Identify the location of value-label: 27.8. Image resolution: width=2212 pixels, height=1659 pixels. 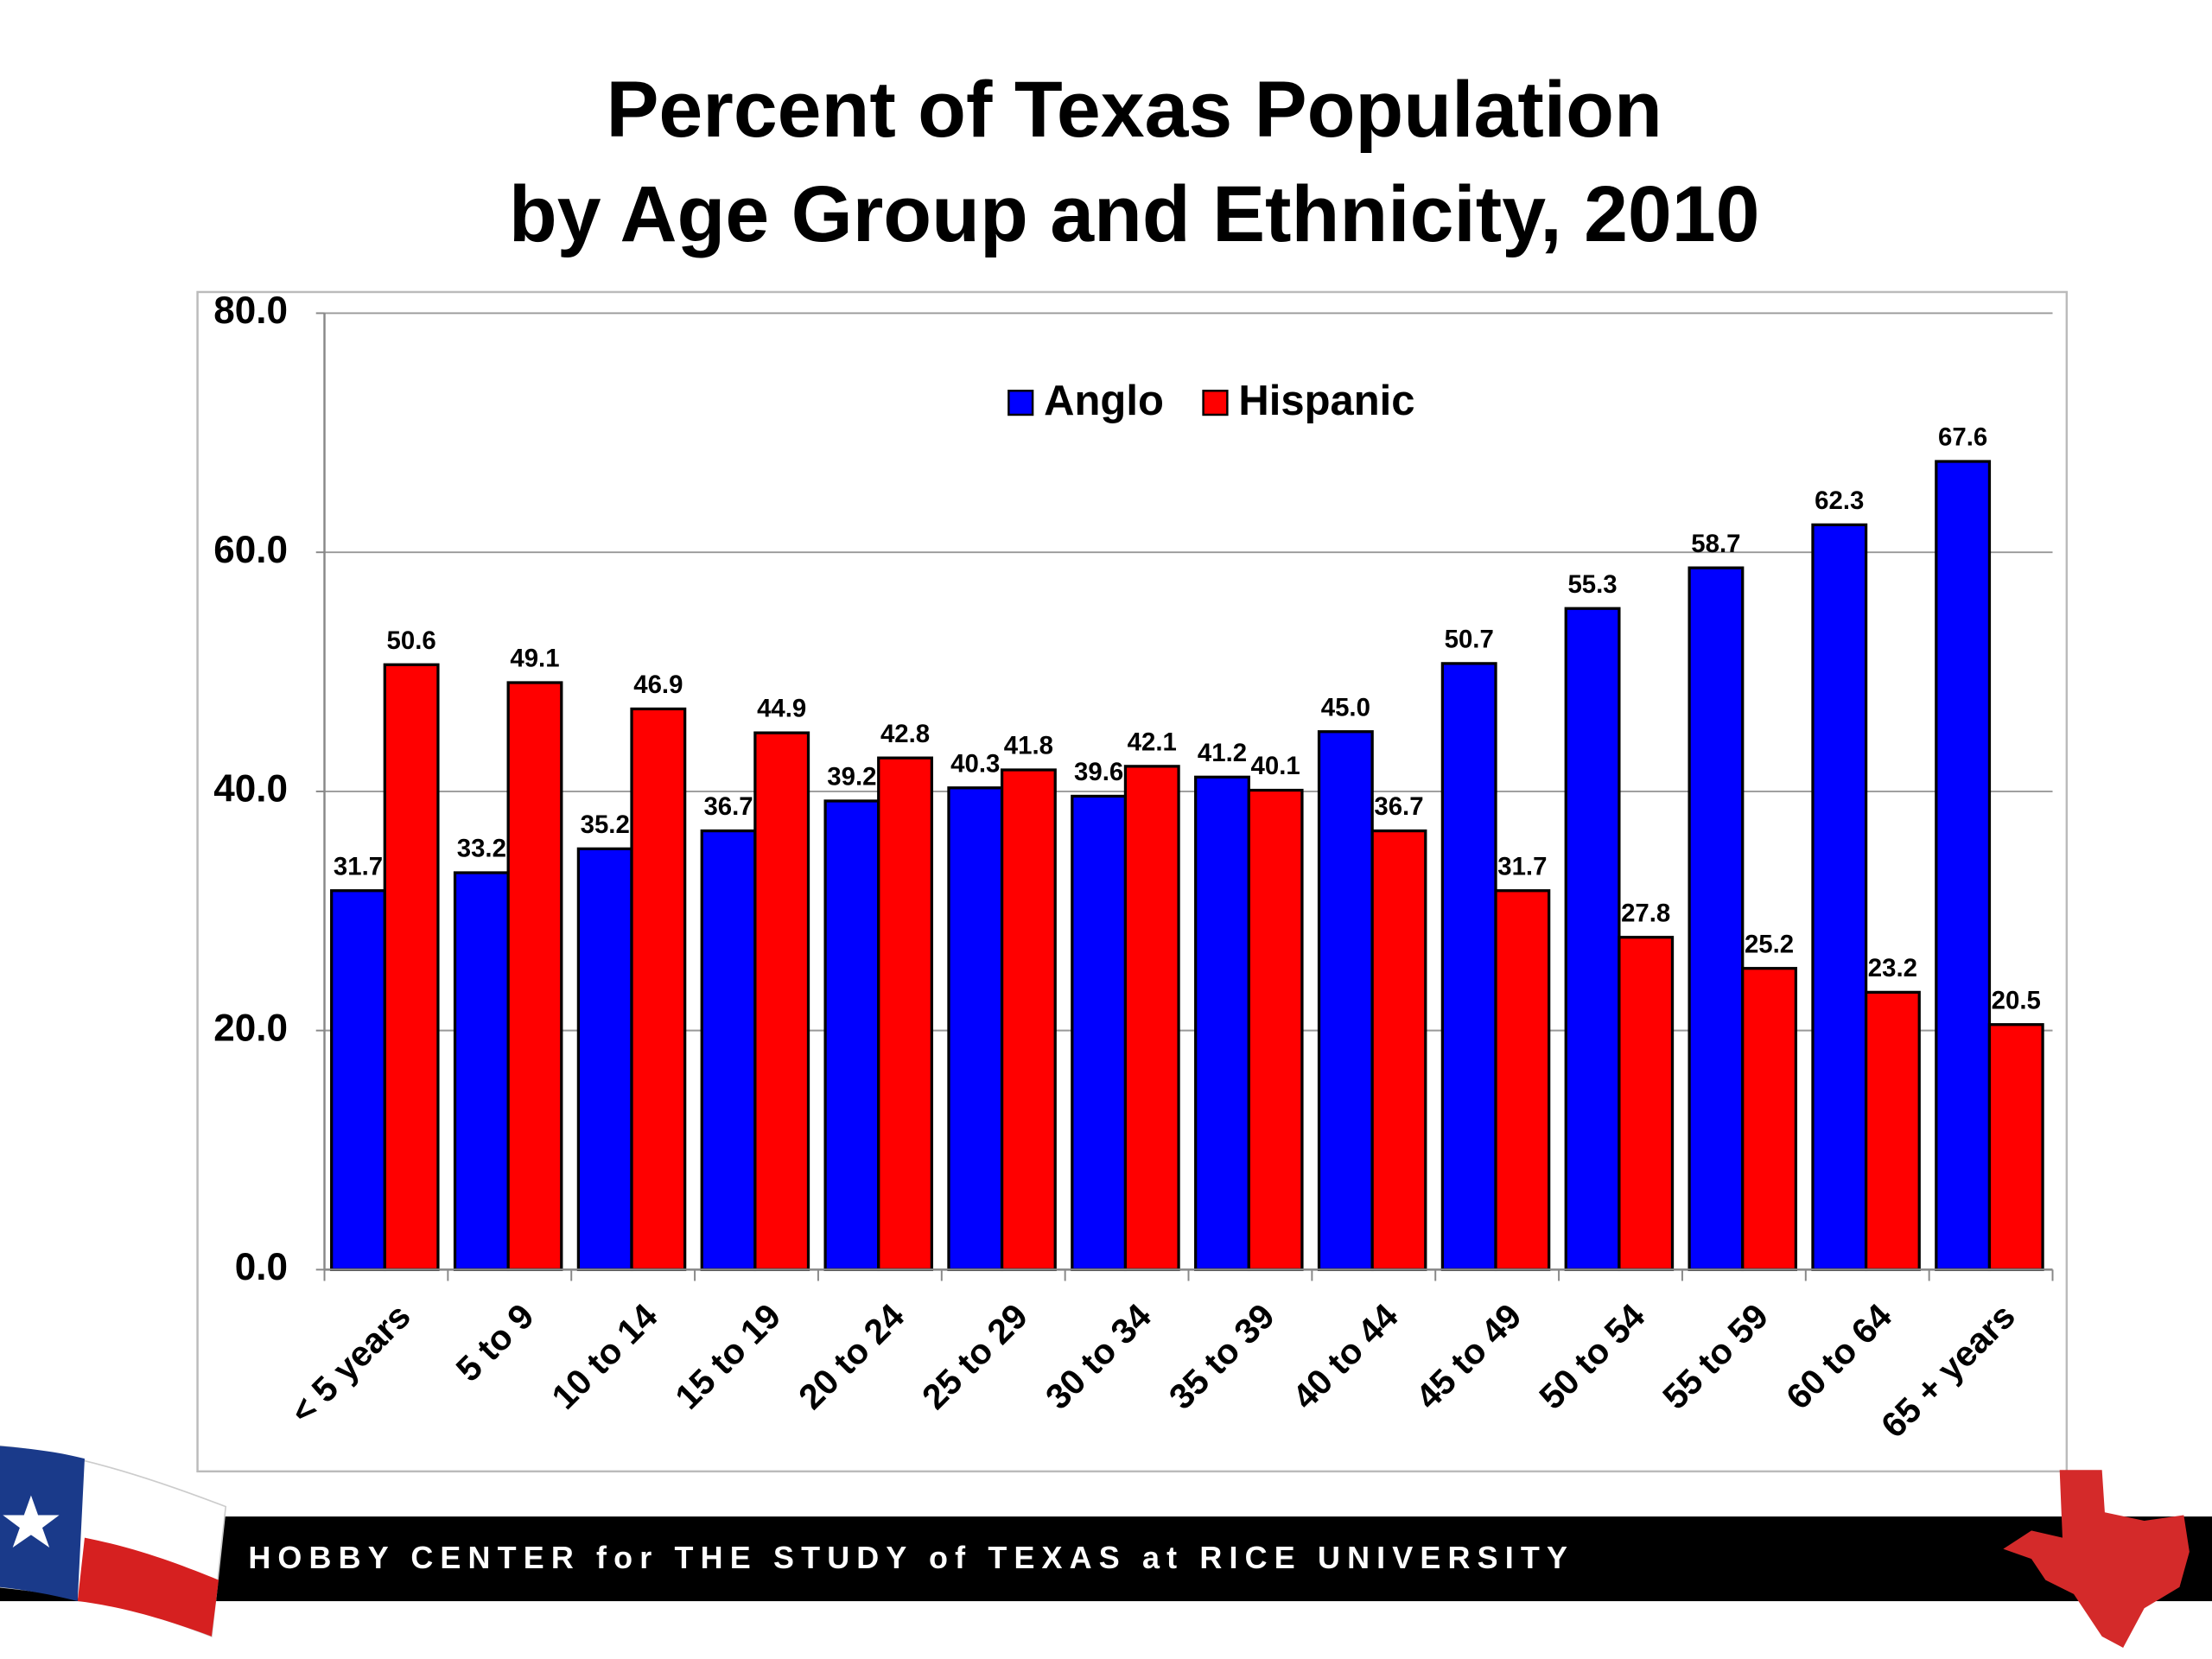
(1645, 913).